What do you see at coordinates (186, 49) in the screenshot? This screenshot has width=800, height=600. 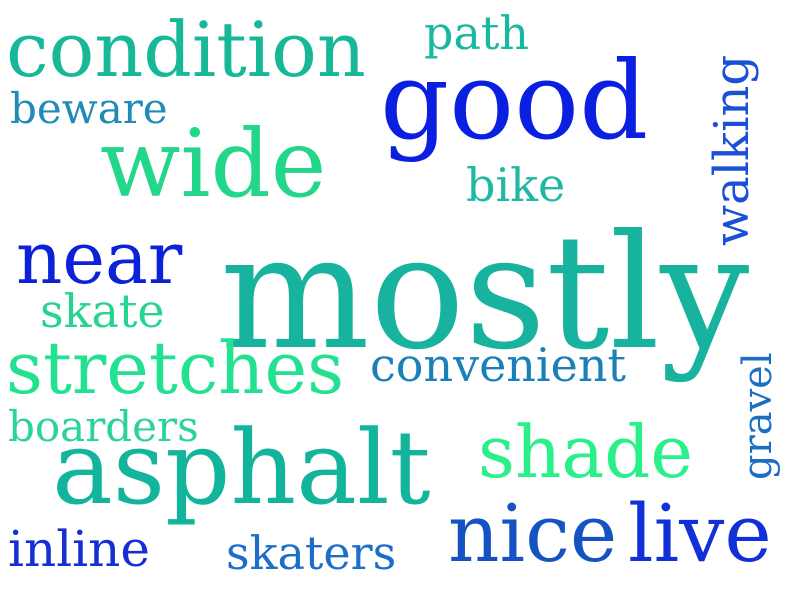 I see `word-condition: condition` at bounding box center [186, 49].